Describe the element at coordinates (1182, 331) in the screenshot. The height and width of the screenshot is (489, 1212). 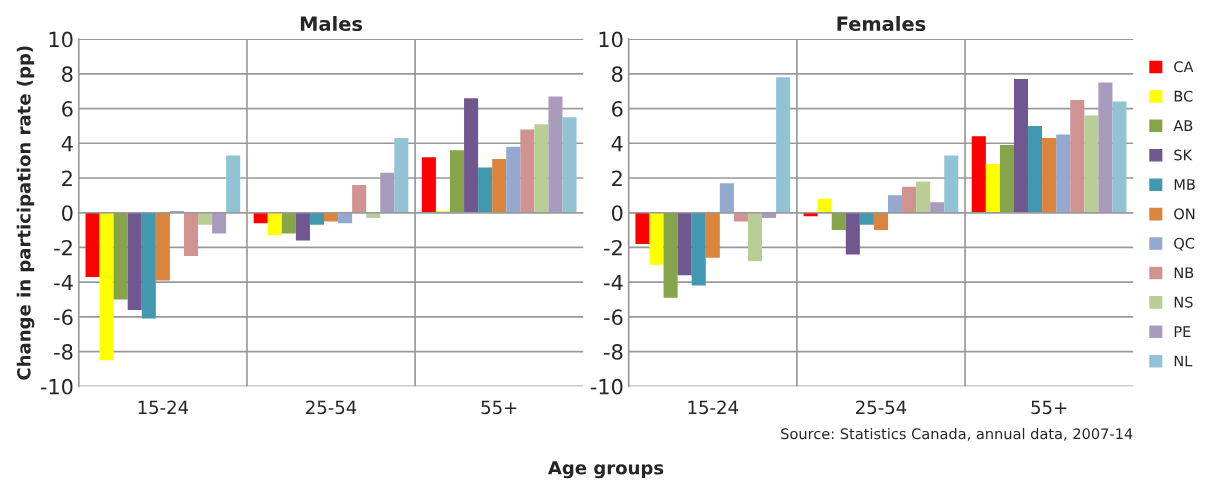
I see `legend-label: PE` at that location.